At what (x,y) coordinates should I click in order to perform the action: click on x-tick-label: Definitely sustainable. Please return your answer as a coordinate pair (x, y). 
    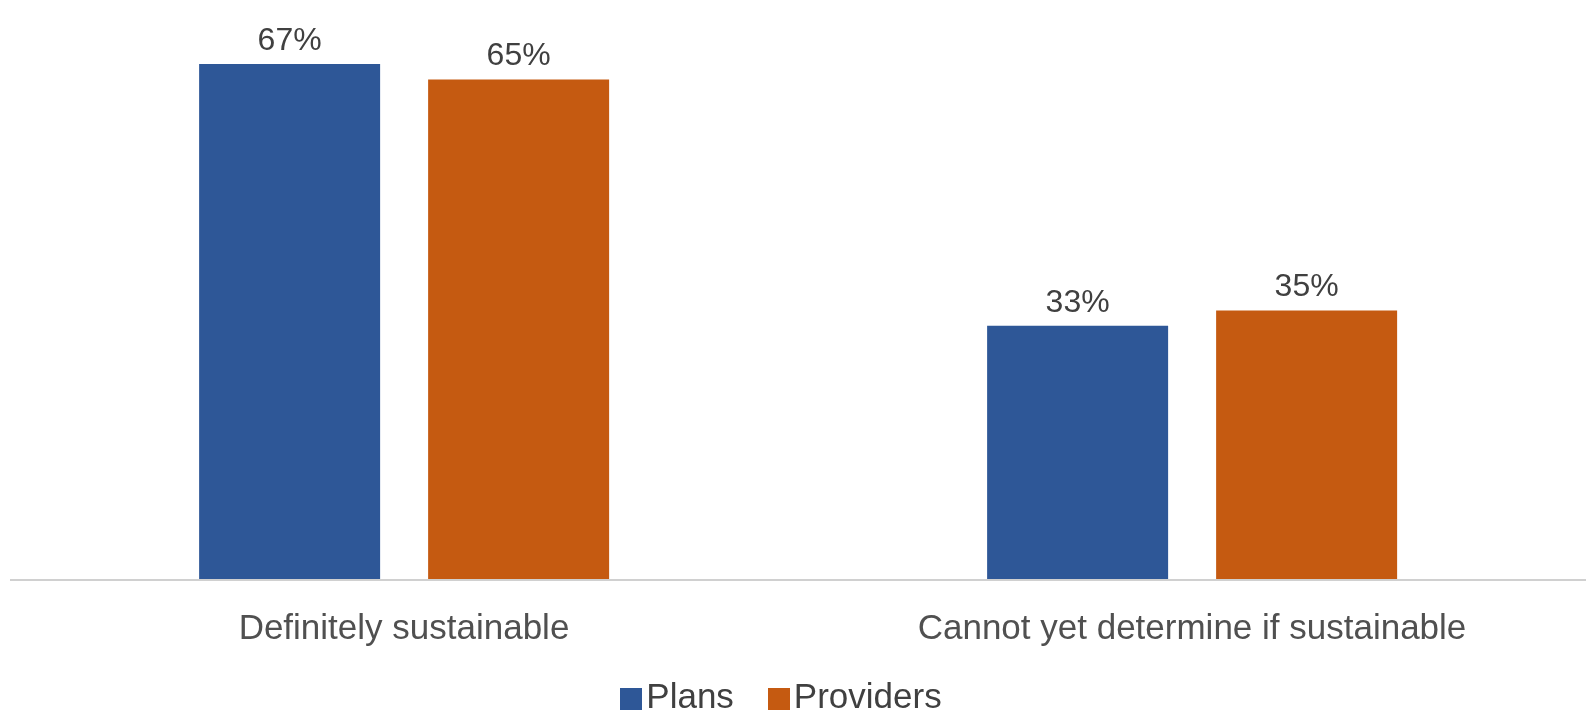
    Looking at the image, I should click on (404, 626).